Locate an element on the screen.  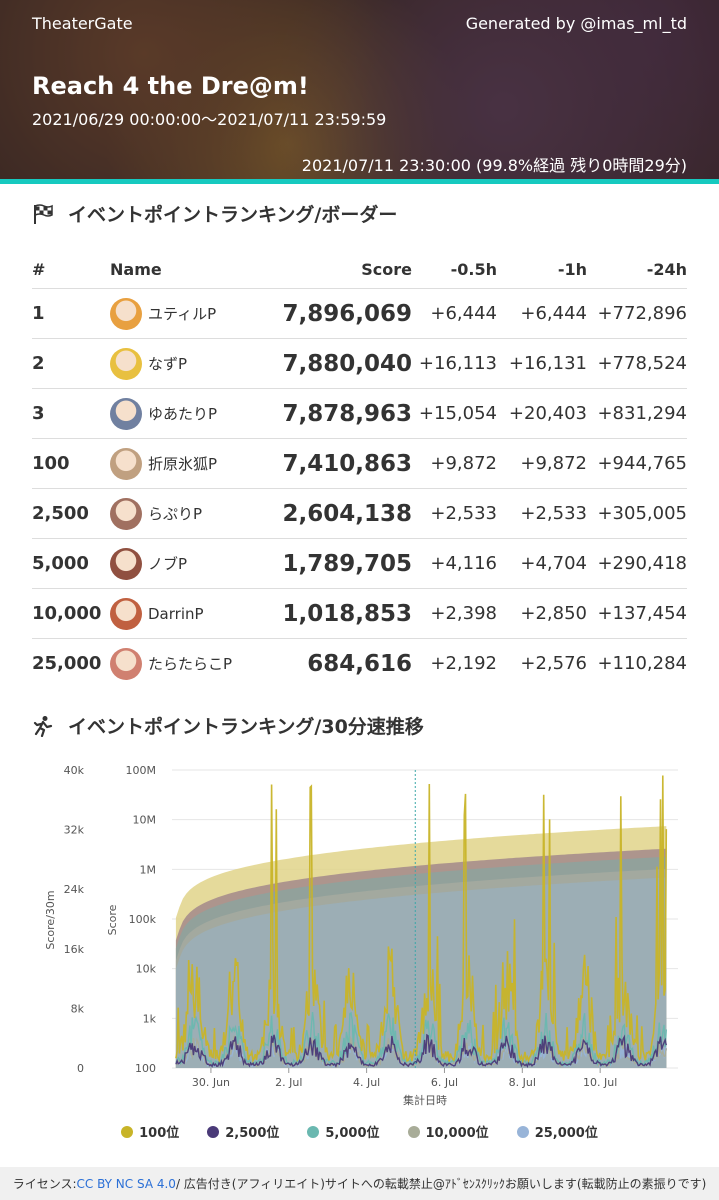
name-cell: 折原氷狐P is located at coordinates (185, 463).